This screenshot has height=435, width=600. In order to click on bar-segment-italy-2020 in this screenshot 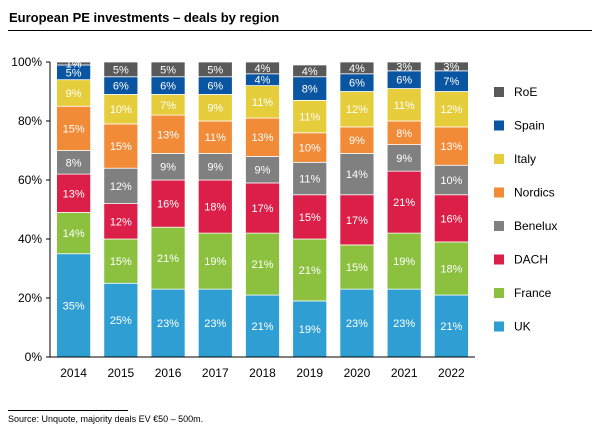, I will do `click(357, 109)`.